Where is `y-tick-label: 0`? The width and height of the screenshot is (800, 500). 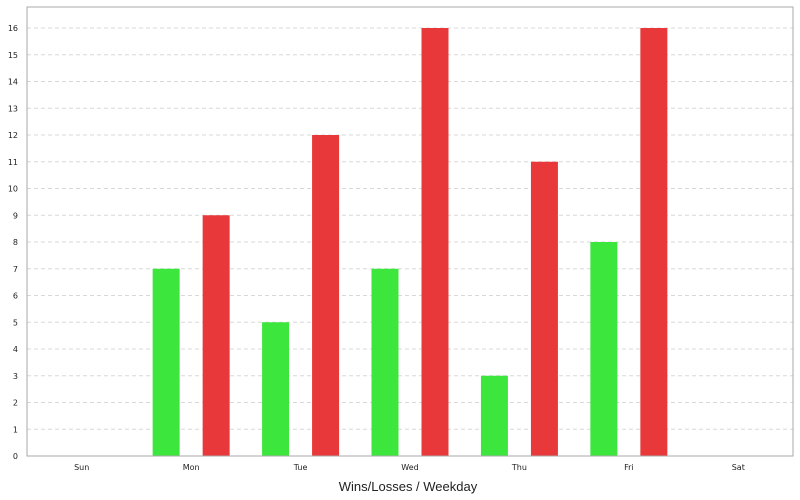 y-tick-label: 0 is located at coordinates (15, 456).